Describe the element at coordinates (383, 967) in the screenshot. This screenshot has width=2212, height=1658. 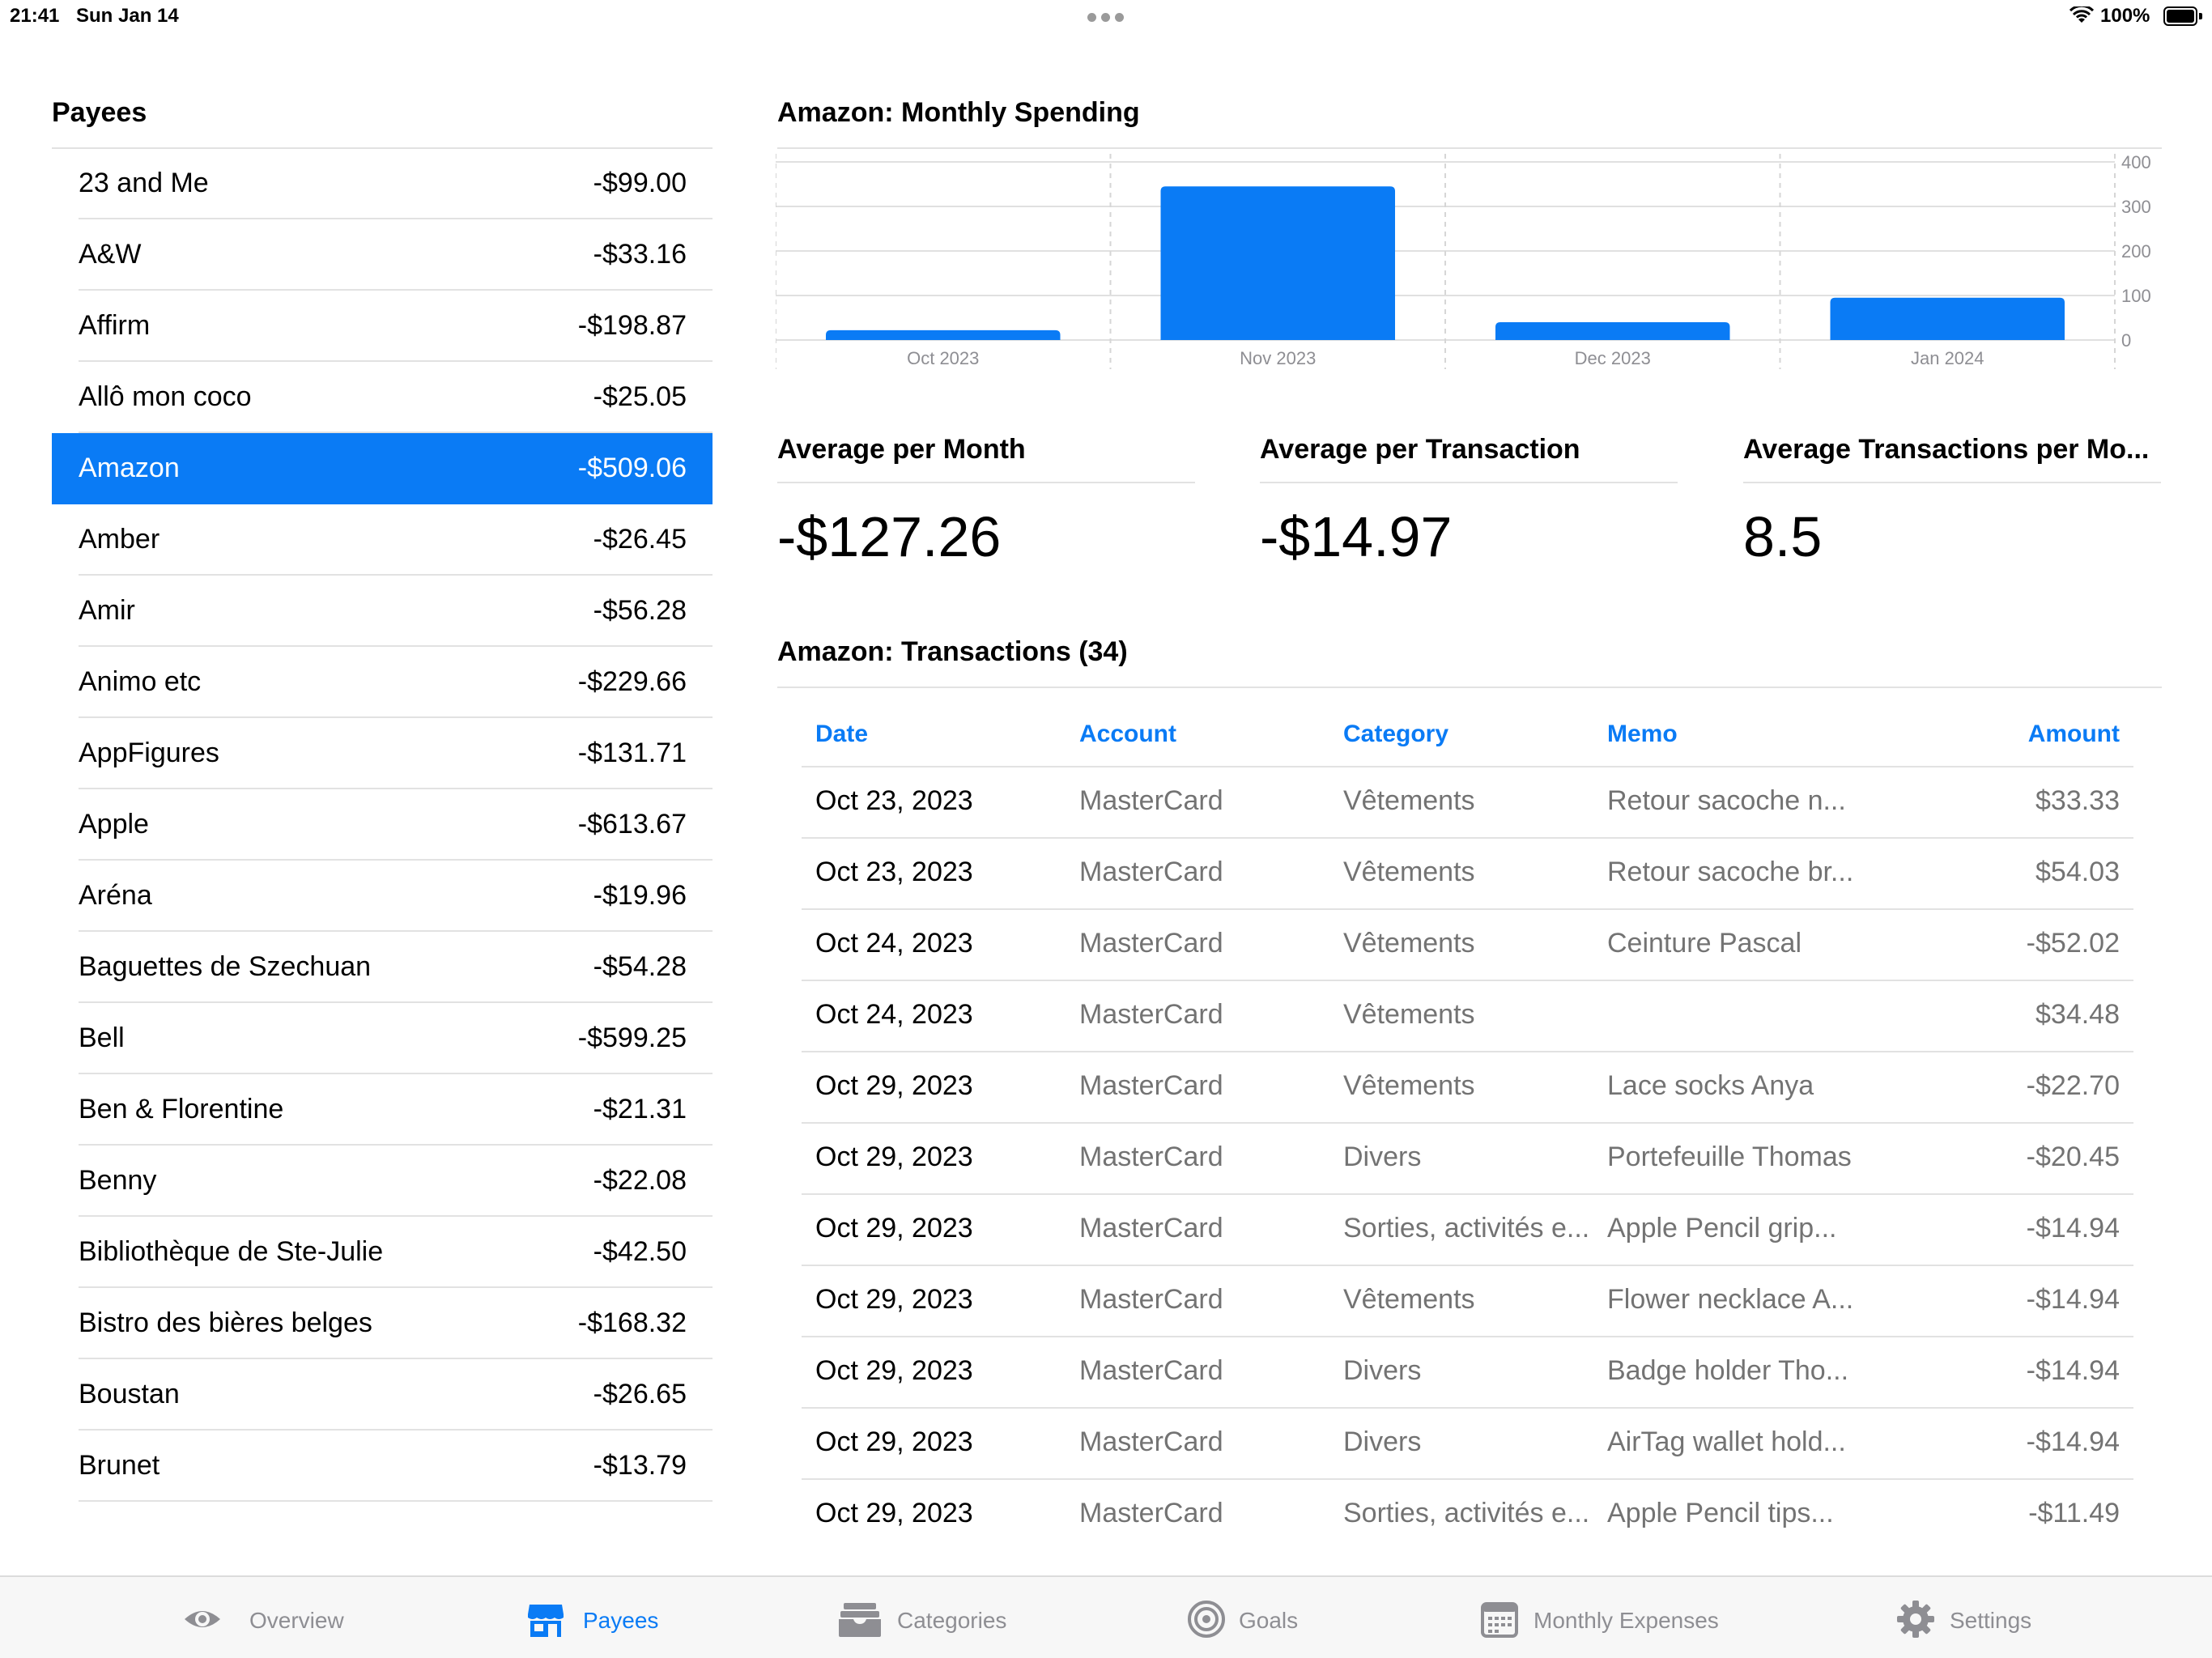
I see `payee-row: Baguettes de Szechuan -$54.28` at that location.